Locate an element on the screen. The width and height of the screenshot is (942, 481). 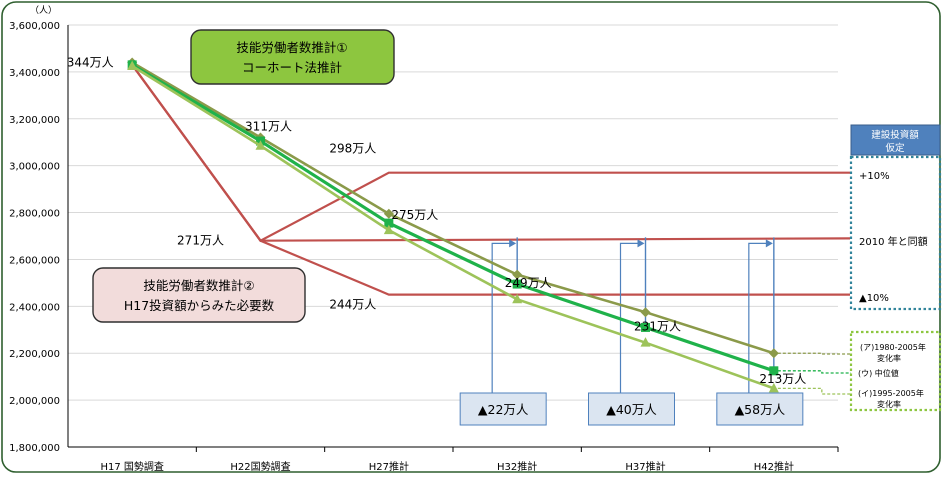
value-label: 249万人 is located at coordinates (528, 283).